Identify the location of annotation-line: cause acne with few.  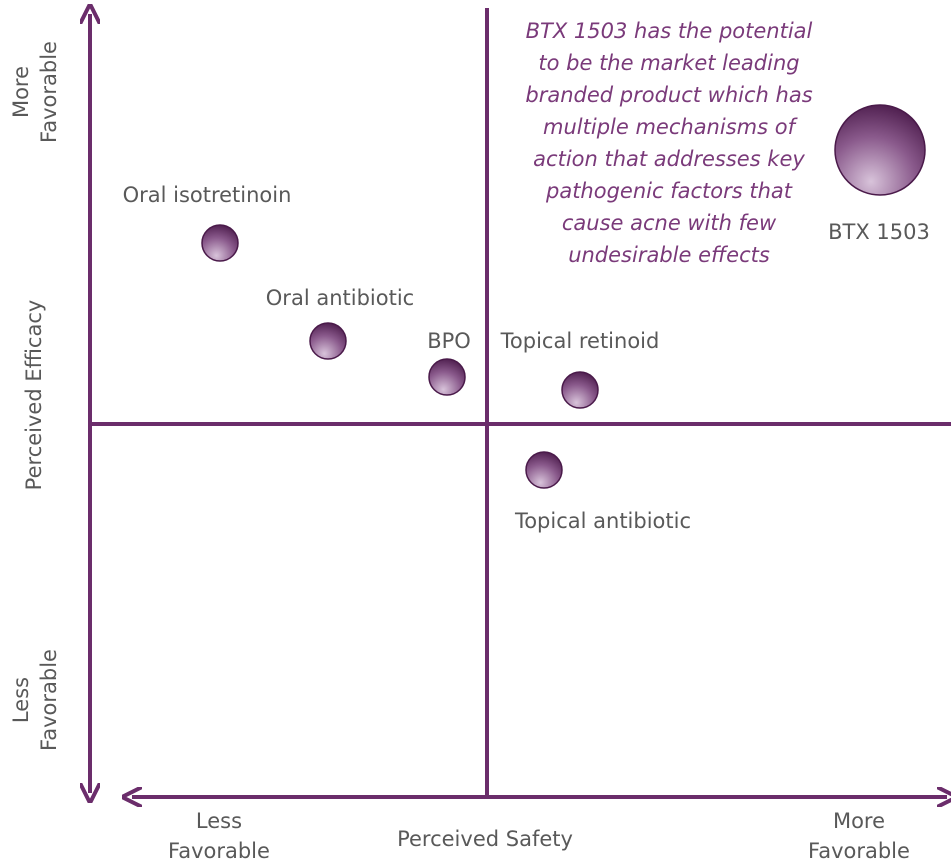
(669, 223).